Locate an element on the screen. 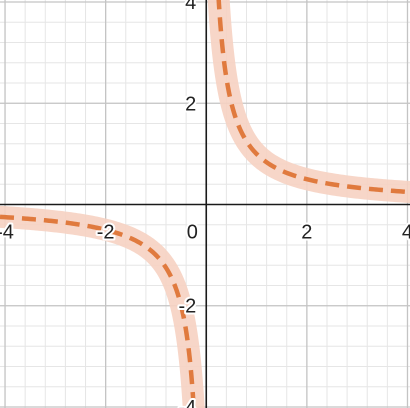 The width and height of the screenshot is (410, 408). y-tick-label: 2 is located at coordinates (190, 104).